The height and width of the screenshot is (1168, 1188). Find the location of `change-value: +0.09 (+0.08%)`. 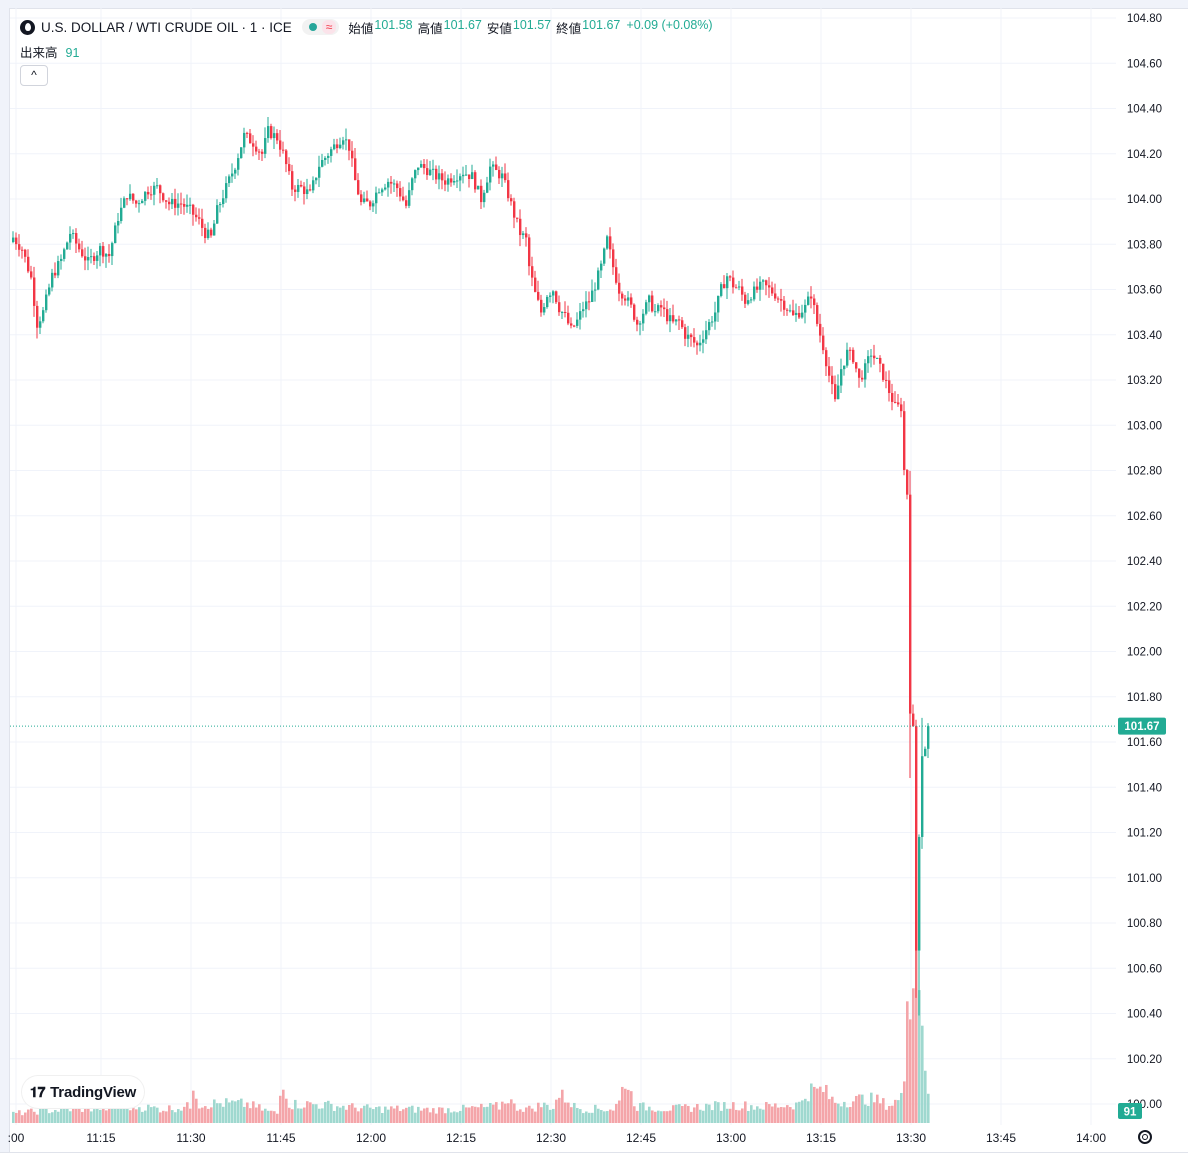

change-value: +0.09 (+0.08%) is located at coordinates (669, 24).